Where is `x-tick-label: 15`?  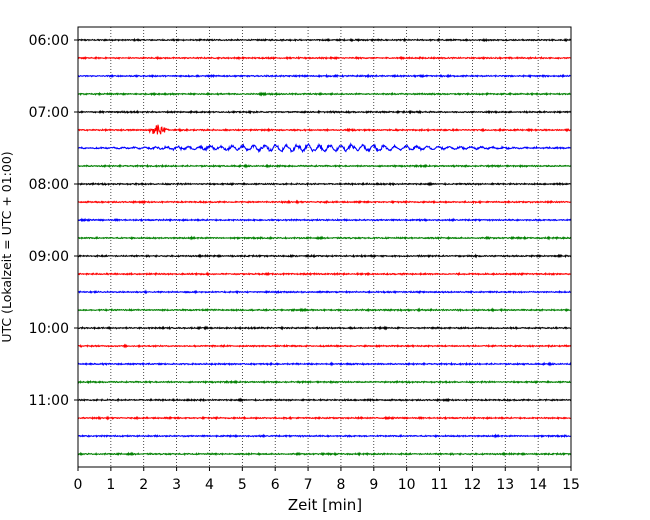 x-tick-label: 15 is located at coordinates (571, 485).